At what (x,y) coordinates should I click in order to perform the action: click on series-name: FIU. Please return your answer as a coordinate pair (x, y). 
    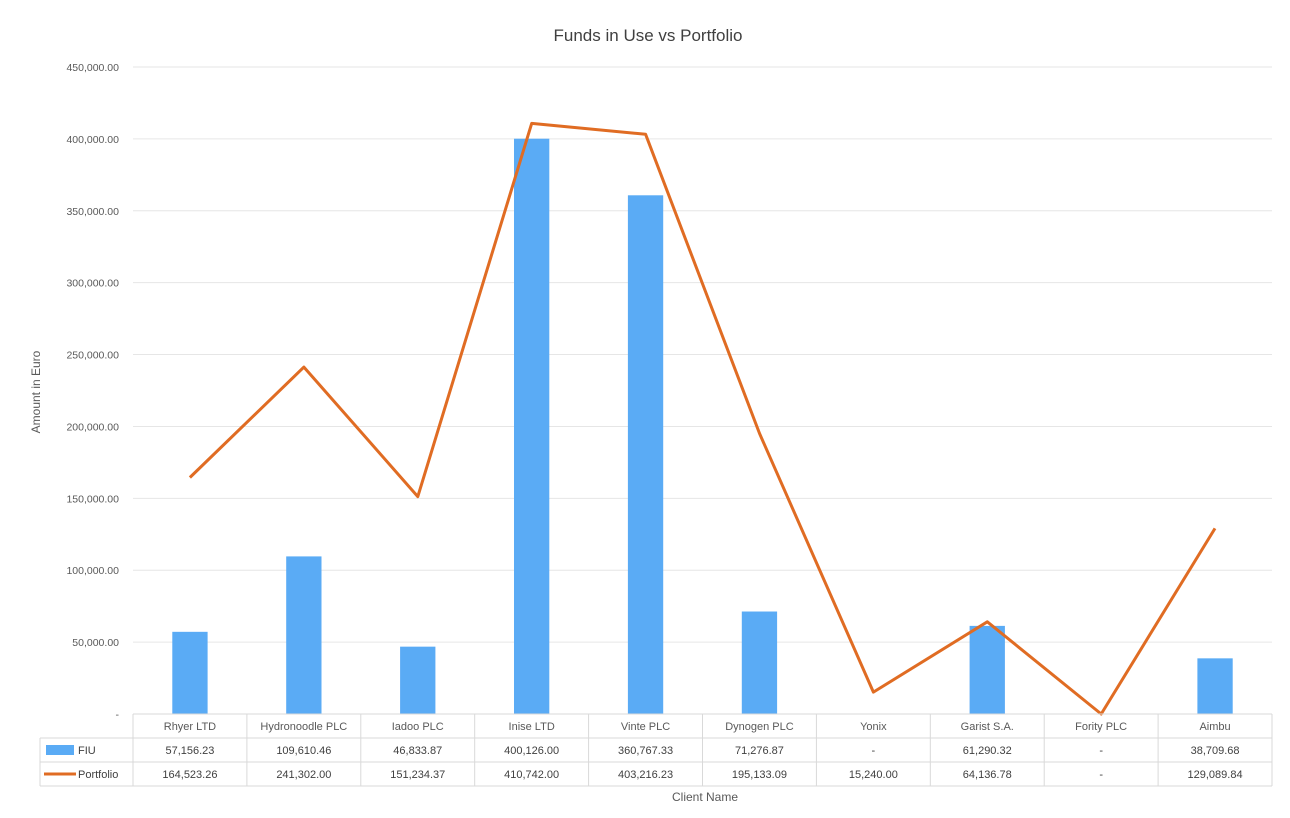
    Looking at the image, I should click on (87, 751).